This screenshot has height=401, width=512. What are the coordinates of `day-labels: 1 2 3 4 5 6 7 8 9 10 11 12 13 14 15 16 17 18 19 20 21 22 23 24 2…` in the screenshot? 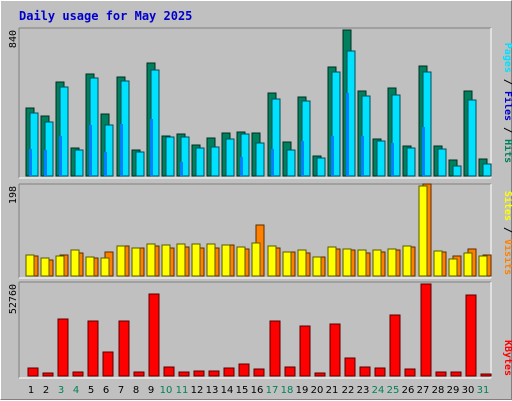 It's located at (259, 390).